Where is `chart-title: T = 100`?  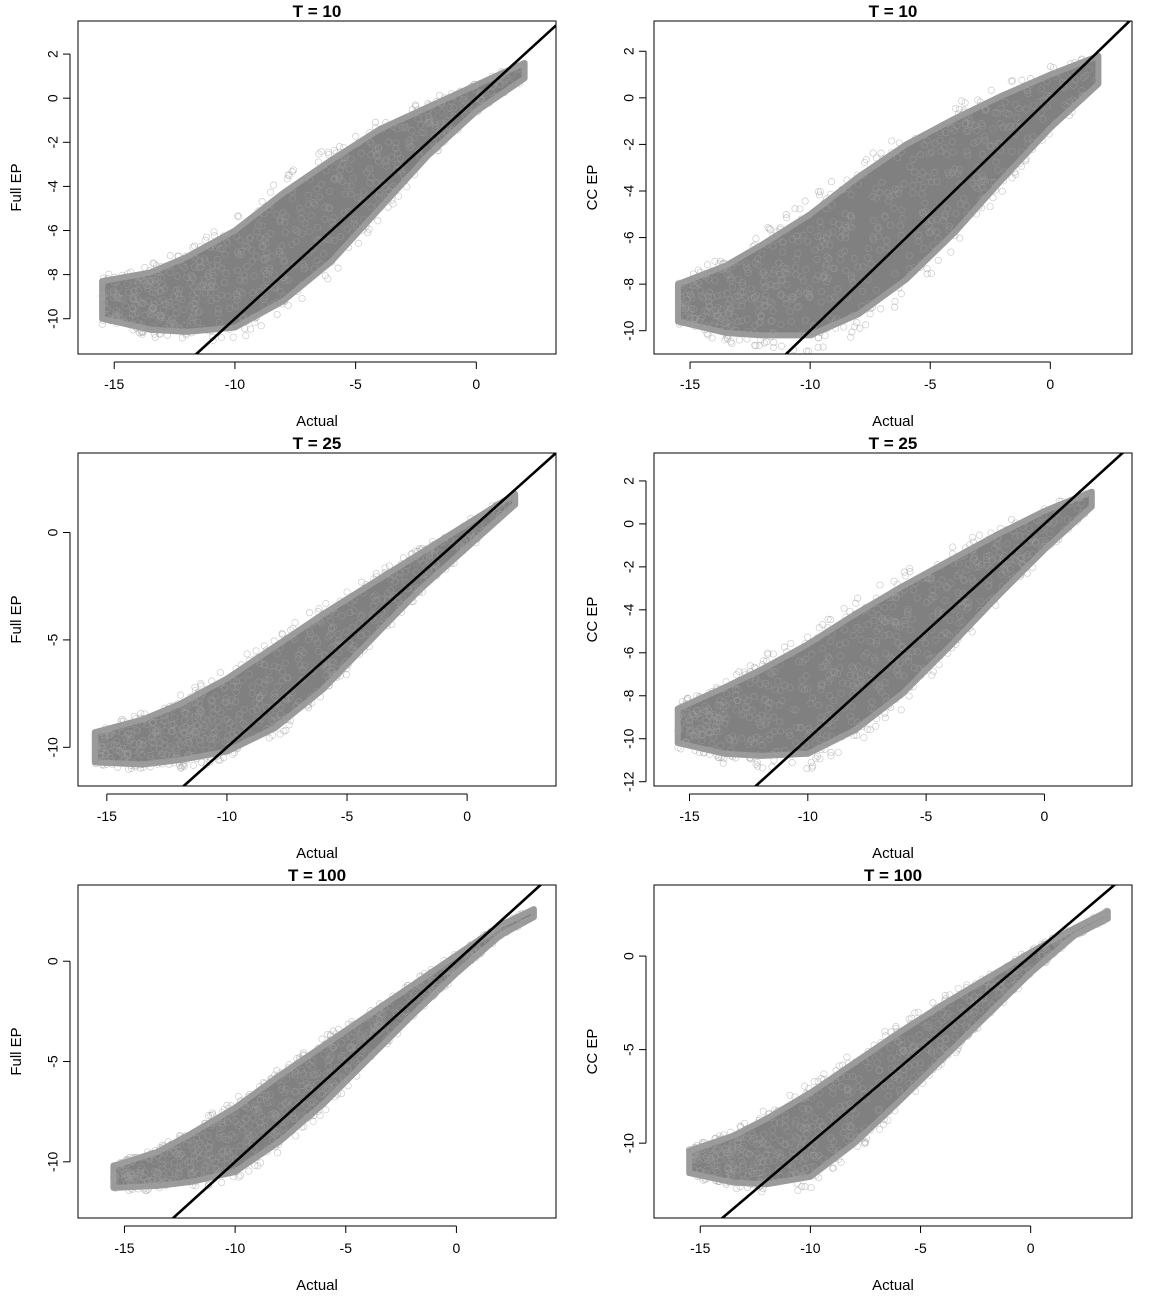
chart-title: T = 100 is located at coordinates (317, 875).